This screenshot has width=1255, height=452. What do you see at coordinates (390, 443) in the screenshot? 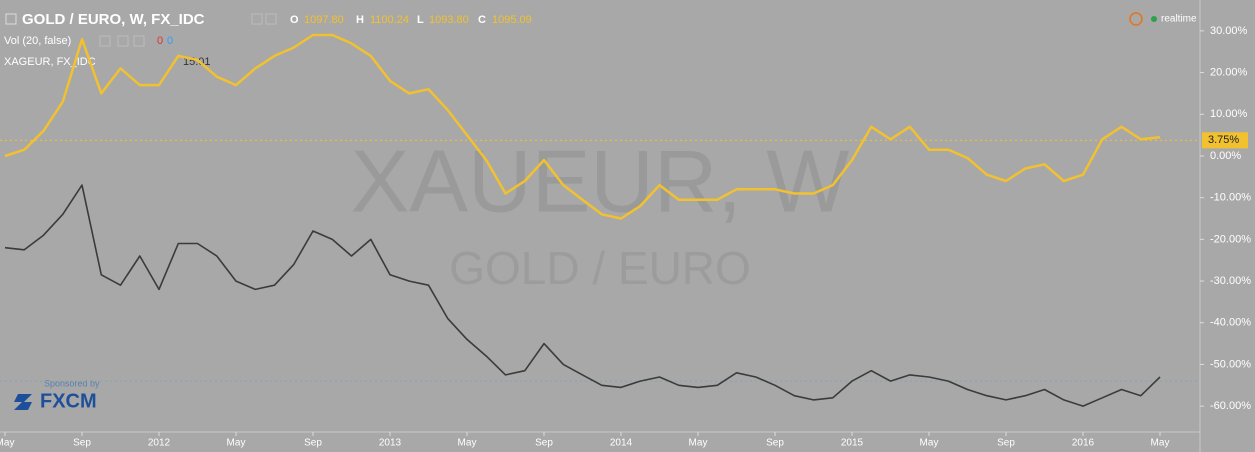
I see `x-tick-label: 2013` at bounding box center [390, 443].